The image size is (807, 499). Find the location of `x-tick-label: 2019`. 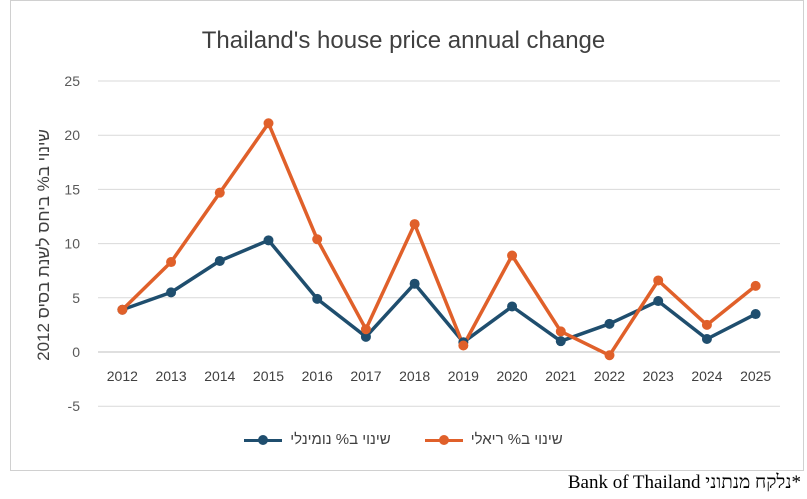

x-tick-label: 2019 is located at coordinates (463, 376).